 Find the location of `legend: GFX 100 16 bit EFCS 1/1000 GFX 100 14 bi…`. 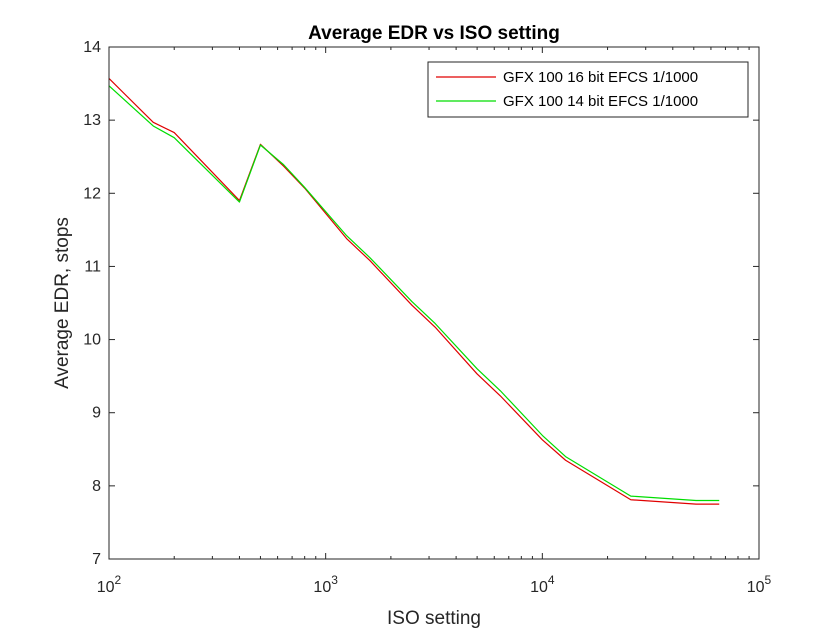

legend: GFX 100 16 bit EFCS 1/1000 GFX 100 14 bi… is located at coordinates (588, 89).